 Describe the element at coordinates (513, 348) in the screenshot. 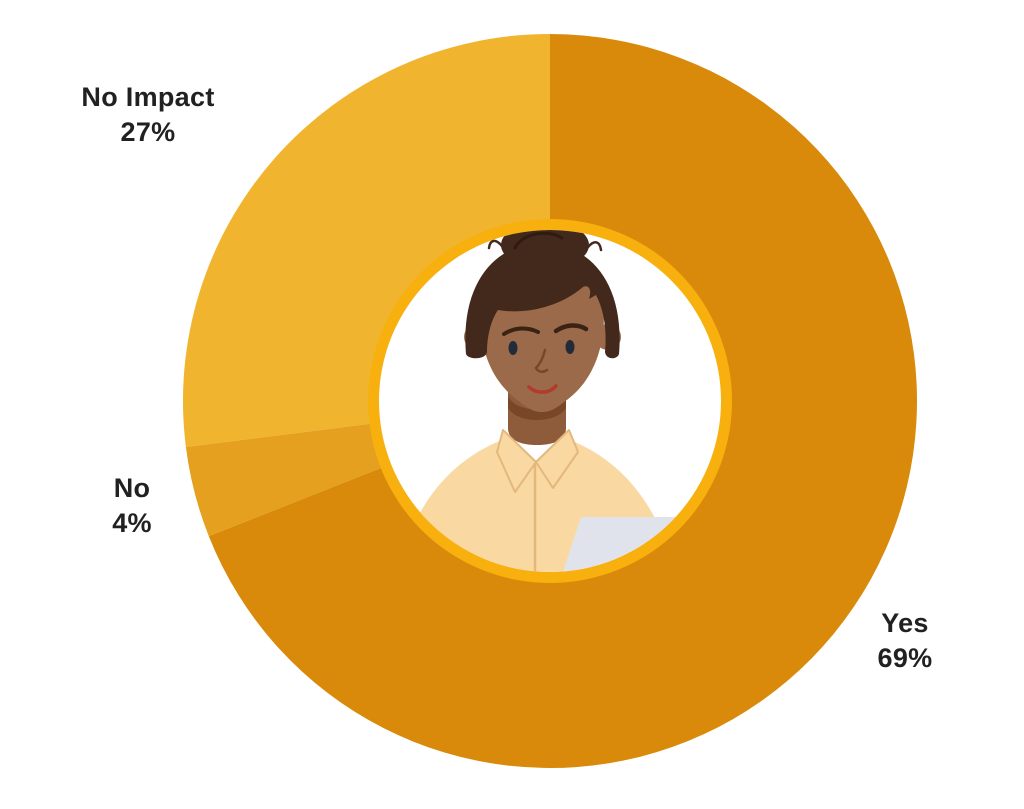

I see `avatar-eye-left` at that location.